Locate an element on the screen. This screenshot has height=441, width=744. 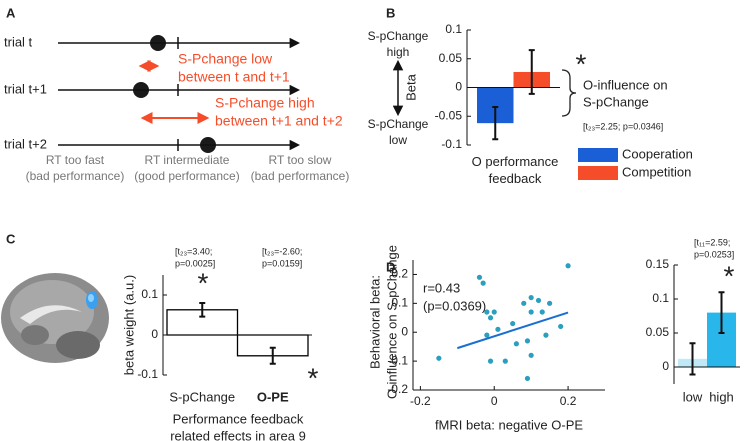
x-axis-label: Performance feedback is located at coordinates (238, 418).